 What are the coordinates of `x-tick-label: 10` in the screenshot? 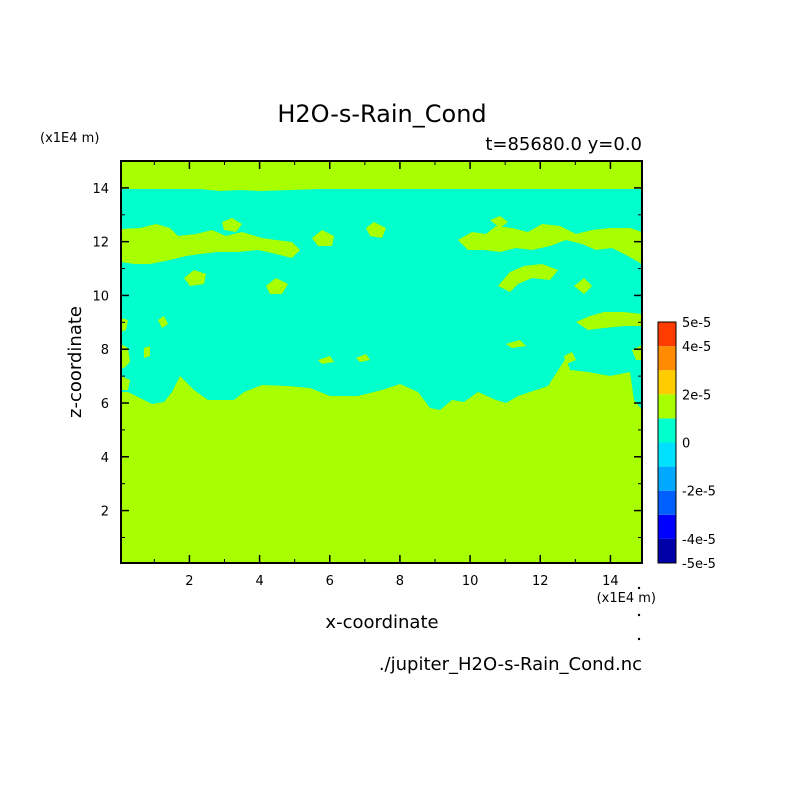 It's located at (470, 581).